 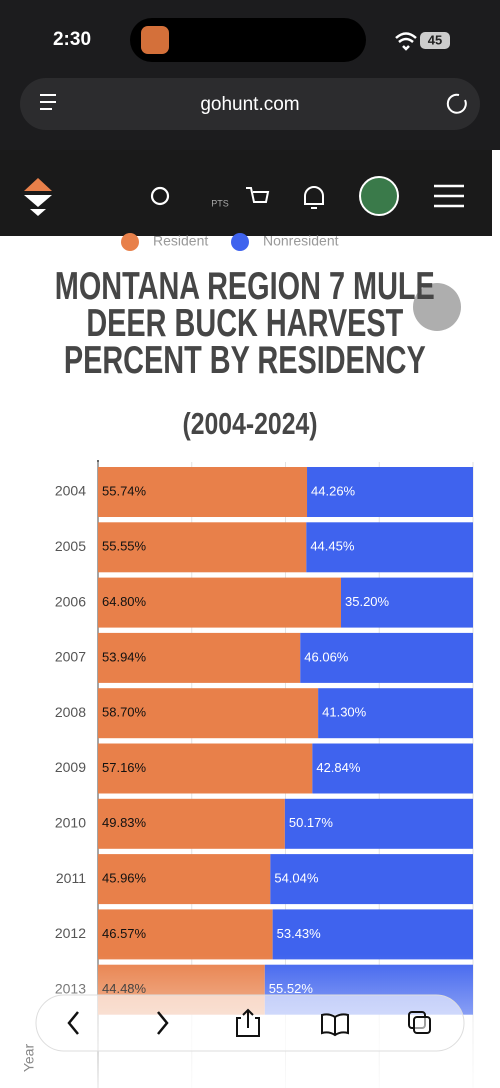 I want to click on site-nav, so click(x=246, y=193).